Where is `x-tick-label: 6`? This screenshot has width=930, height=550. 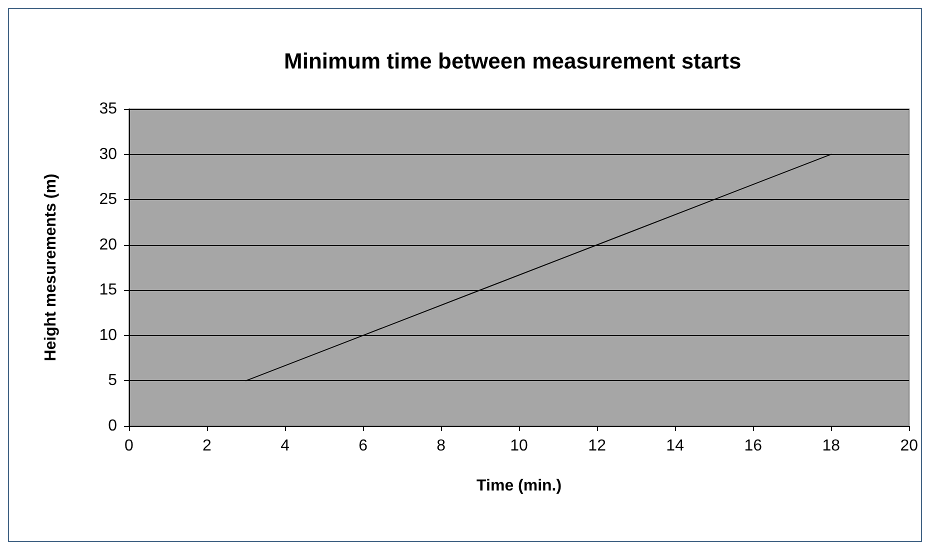 x-tick-label: 6 is located at coordinates (363, 446).